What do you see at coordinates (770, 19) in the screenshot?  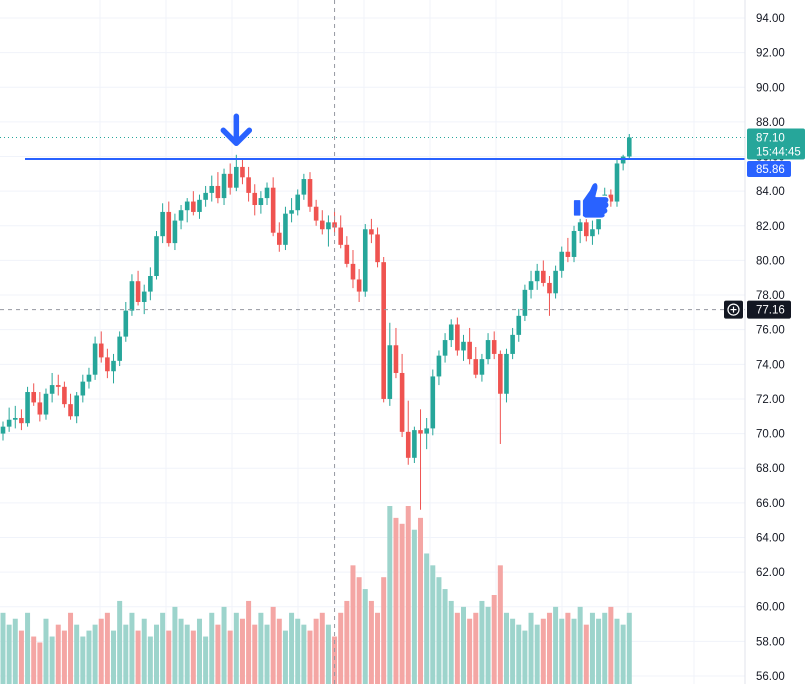 I see `y-tick-label: 94.00` at bounding box center [770, 19].